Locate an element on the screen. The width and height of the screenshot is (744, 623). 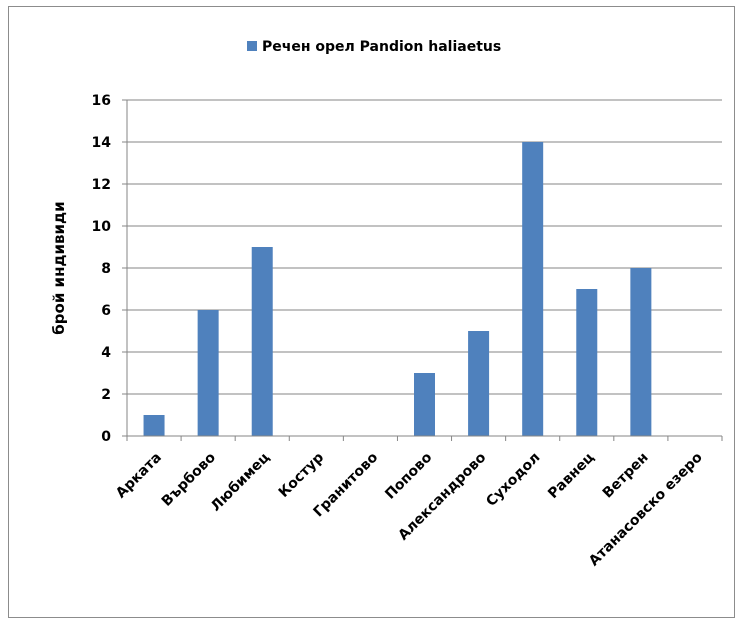
y-axis-title: брой индивиди is located at coordinates (59, 267).